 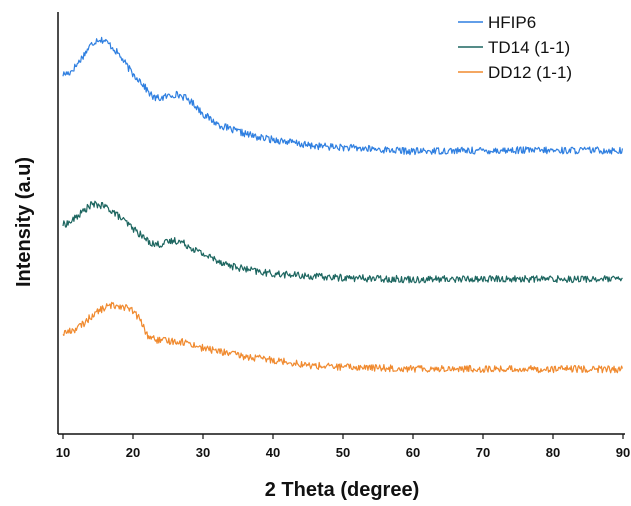 I want to click on legend: HFIP6 TD14 (1-1) DD12 (1-1), so click(x=515, y=47).